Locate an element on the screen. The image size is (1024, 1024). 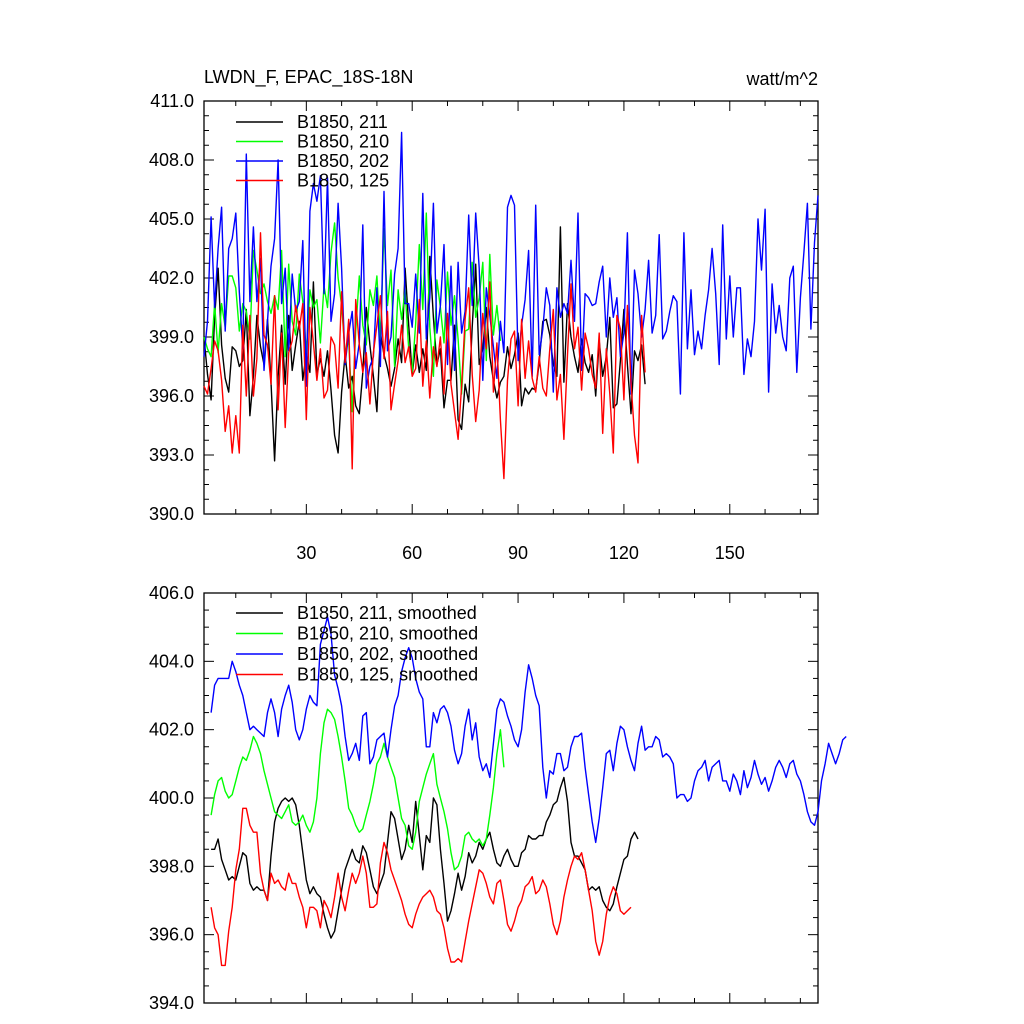
y-tick-label: 411.0 is located at coordinates (172, 101).